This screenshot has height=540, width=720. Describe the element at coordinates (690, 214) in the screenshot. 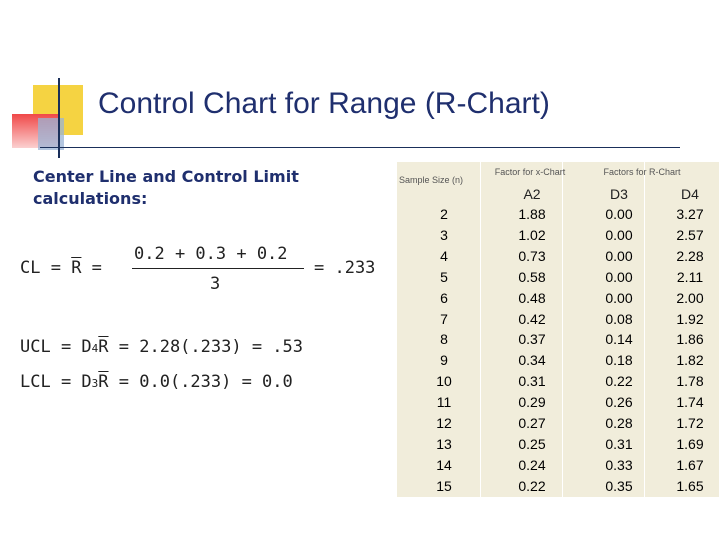

I see `table-cell-d4: 3.27` at that location.